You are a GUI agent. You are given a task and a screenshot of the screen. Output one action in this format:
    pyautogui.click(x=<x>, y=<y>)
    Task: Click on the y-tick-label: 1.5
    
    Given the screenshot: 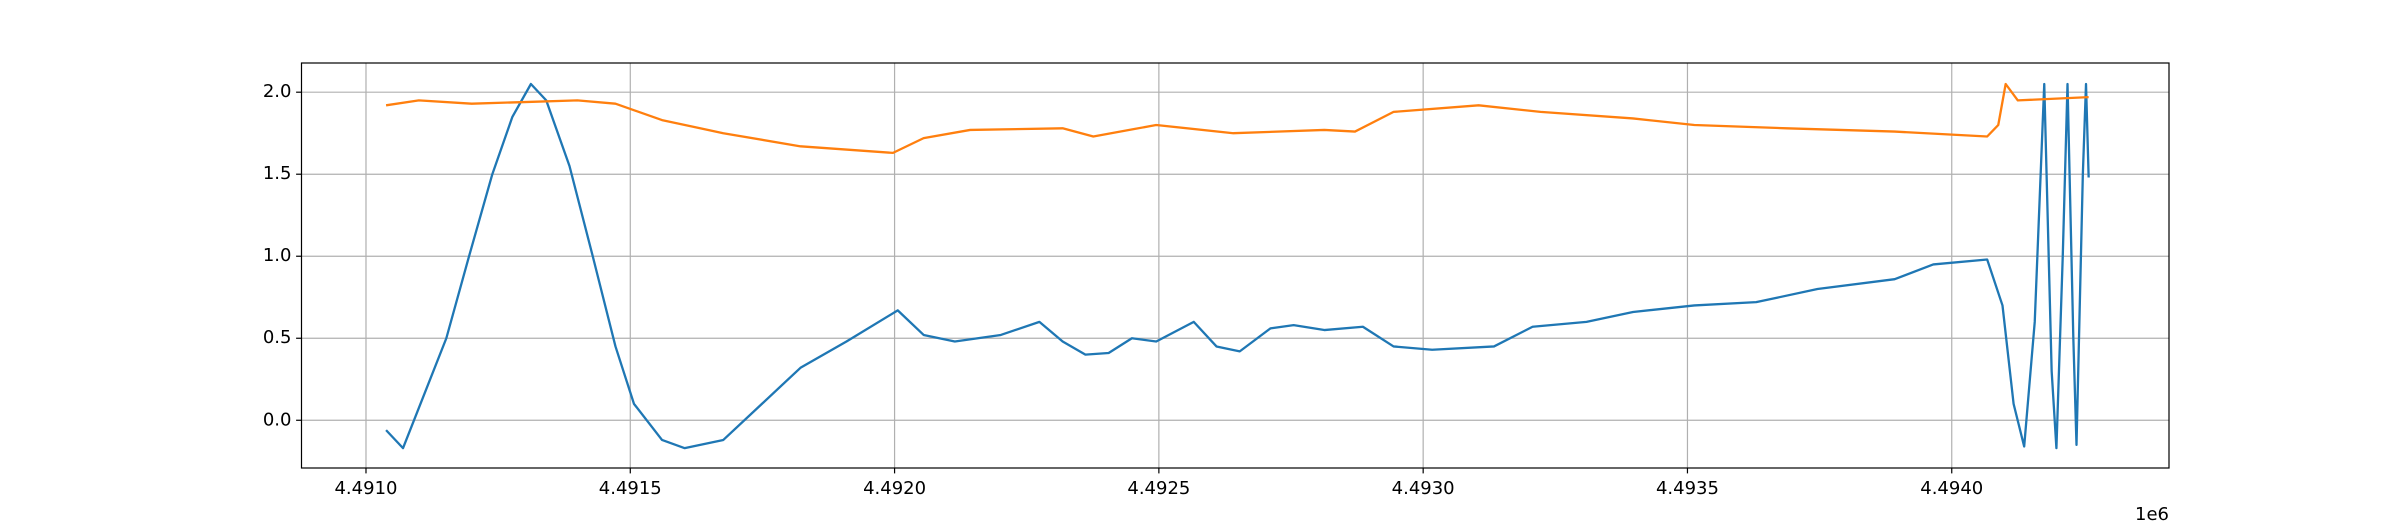 What is the action you would take?
    pyautogui.click(x=277, y=173)
    